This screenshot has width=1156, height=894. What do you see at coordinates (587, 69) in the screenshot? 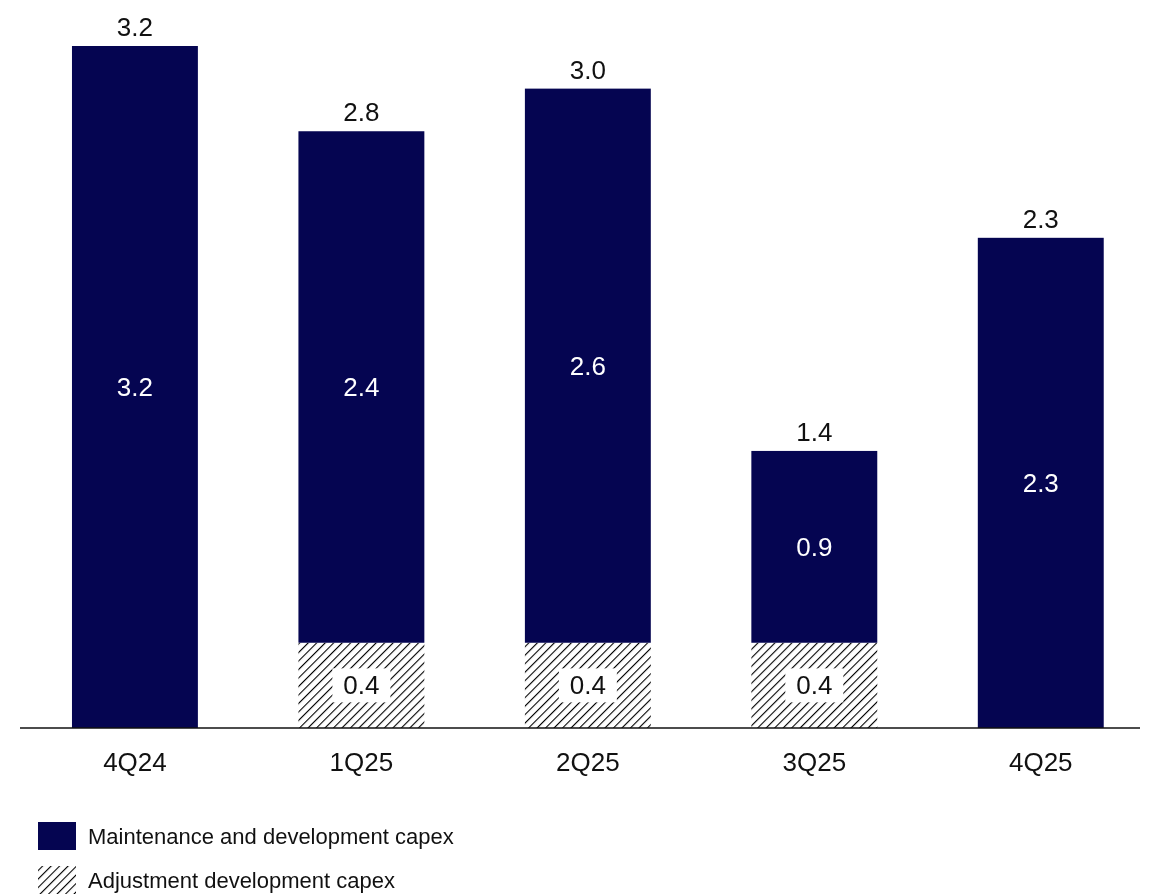
I see `total-label: 3.0` at bounding box center [587, 69].